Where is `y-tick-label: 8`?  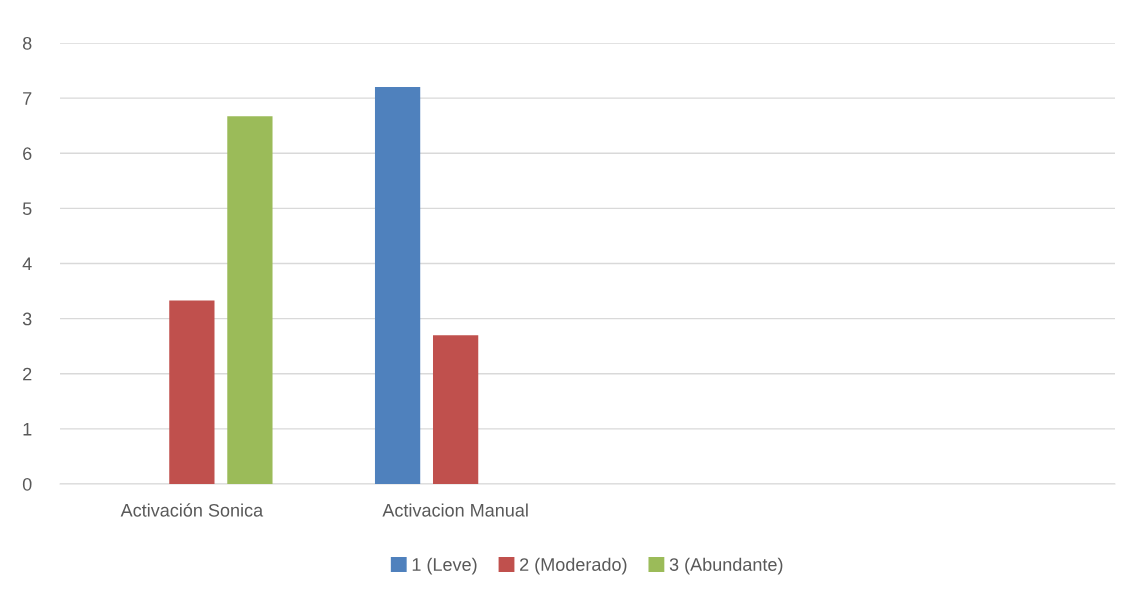 y-tick-label: 8 is located at coordinates (27, 43).